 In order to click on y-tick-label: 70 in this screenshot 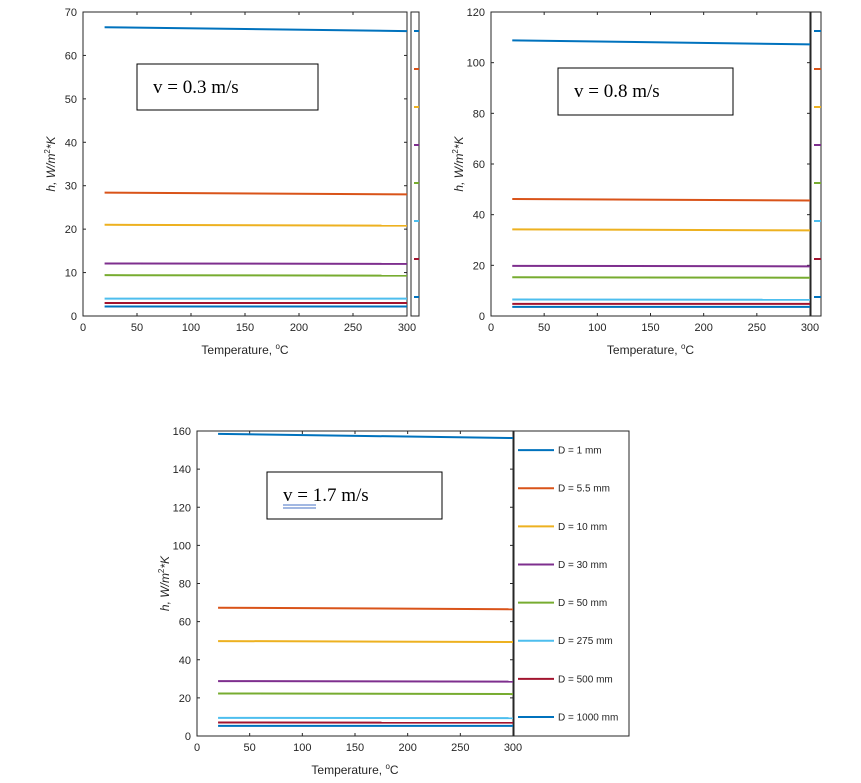, I will do `click(71, 13)`.